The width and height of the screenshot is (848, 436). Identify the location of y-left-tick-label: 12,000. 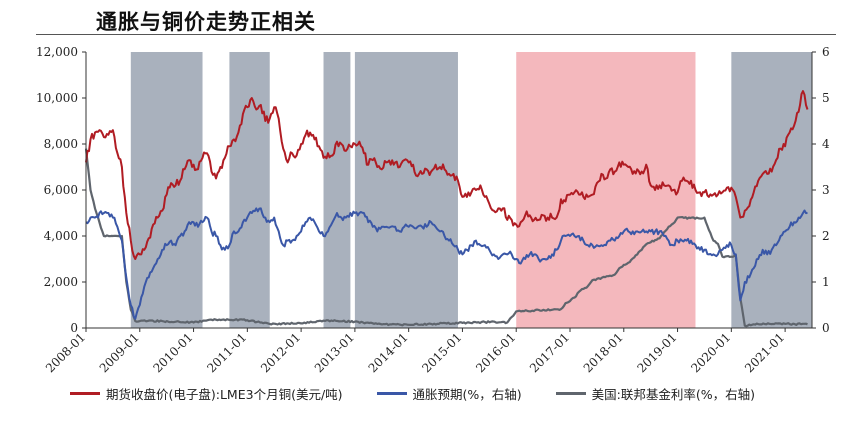
(57, 52).